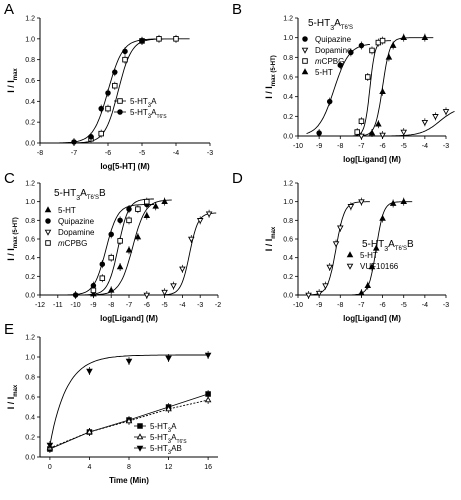 The height and width of the screenshot is (500, 461). Describe the element at coordinates (166, 450) in the screenshot. I see `legend-label: 5-HT3AB` at that location.